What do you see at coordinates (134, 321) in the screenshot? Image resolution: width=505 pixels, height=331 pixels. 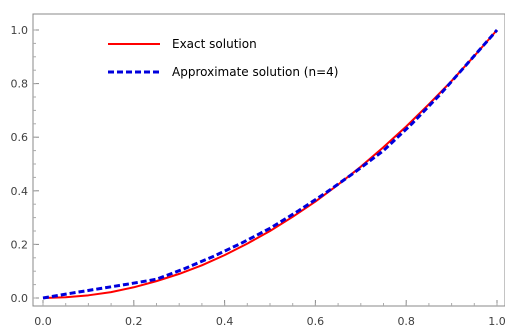 I see `x-tick-label: 0.2` at bounding box center [134, 321].